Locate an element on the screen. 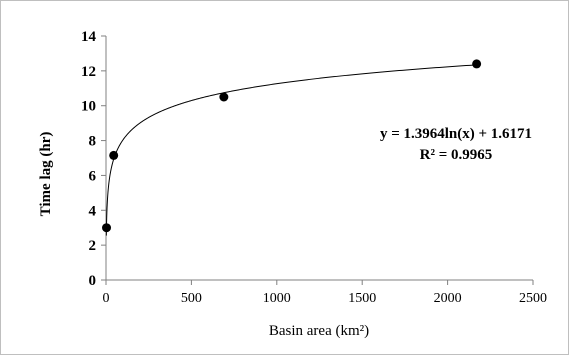 The image size is (569, 356). y-tick-label: 10 is located at coordinates (88, 107).